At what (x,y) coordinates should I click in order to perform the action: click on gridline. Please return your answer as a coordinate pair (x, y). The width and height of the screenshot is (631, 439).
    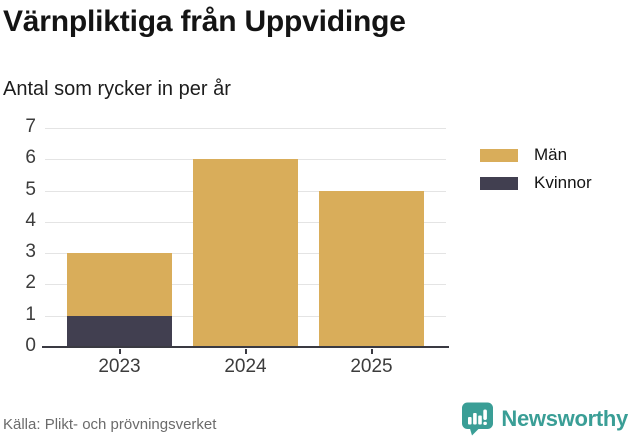
    Looking at the image, I should click on (245, 128).